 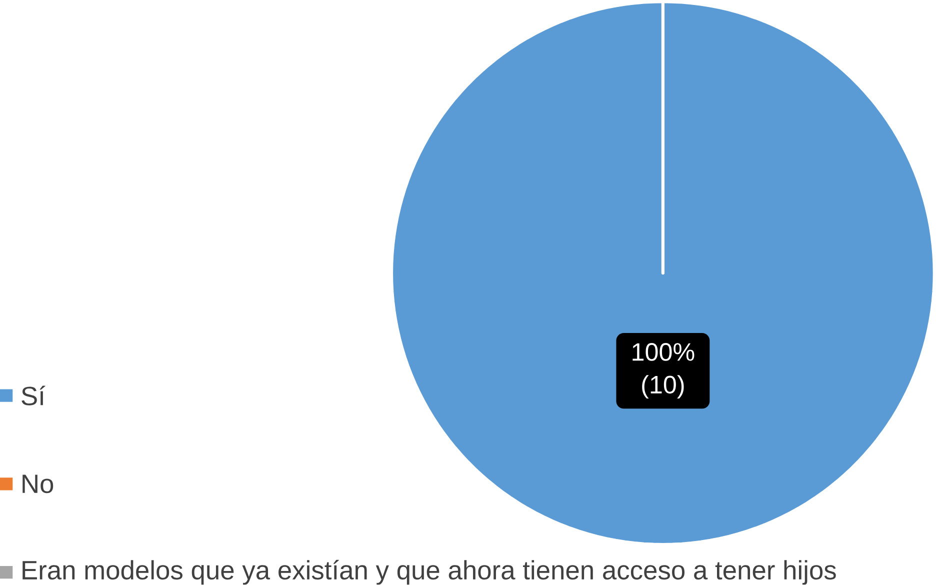 What do you see at coordinates (34, 396) in the screenshot?
I see `legend-label: Sí` at bounding box center [34, 396].